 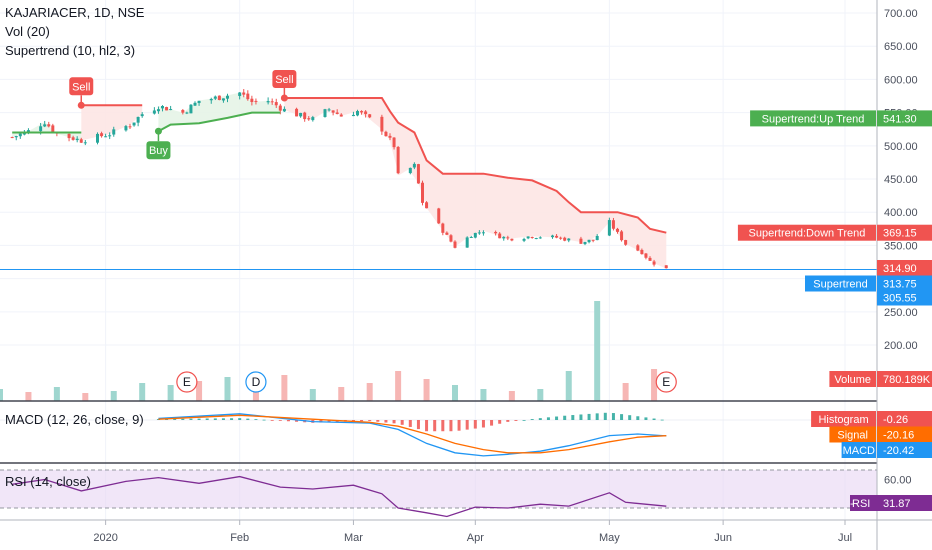 What do you see at coordinates (70, 50) in the screenshot?
I see `supertrend-legend: Supertrend (10, hl2, 3)` at bounding box center [70, 50].